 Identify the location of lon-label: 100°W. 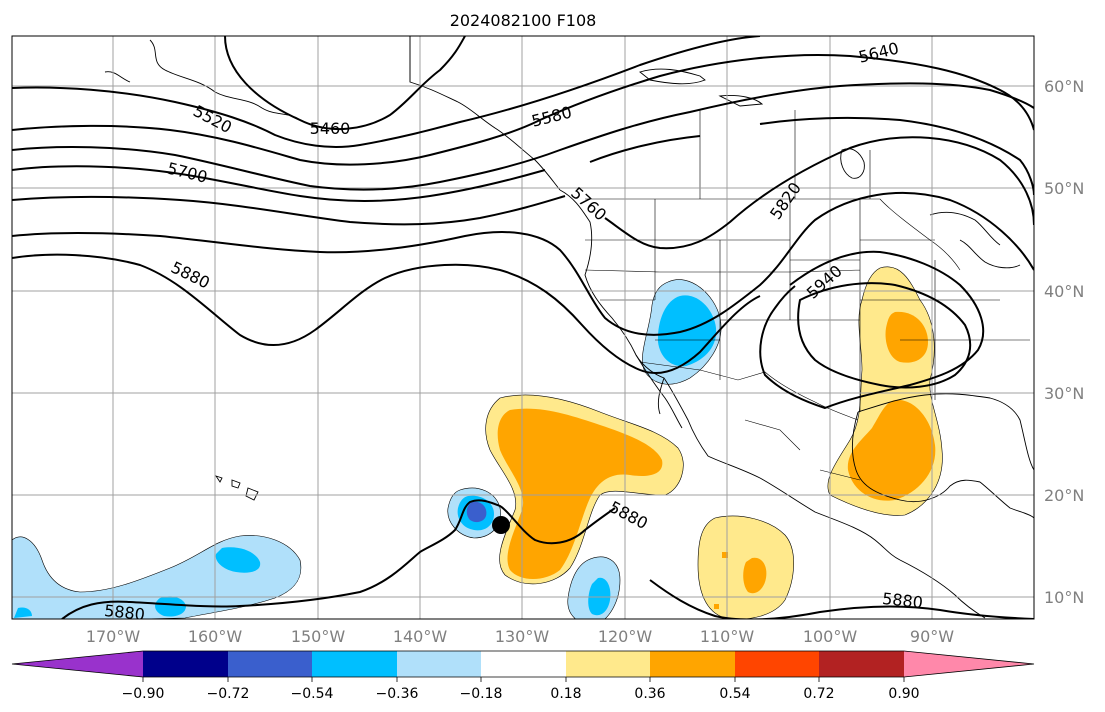
(830, 636).